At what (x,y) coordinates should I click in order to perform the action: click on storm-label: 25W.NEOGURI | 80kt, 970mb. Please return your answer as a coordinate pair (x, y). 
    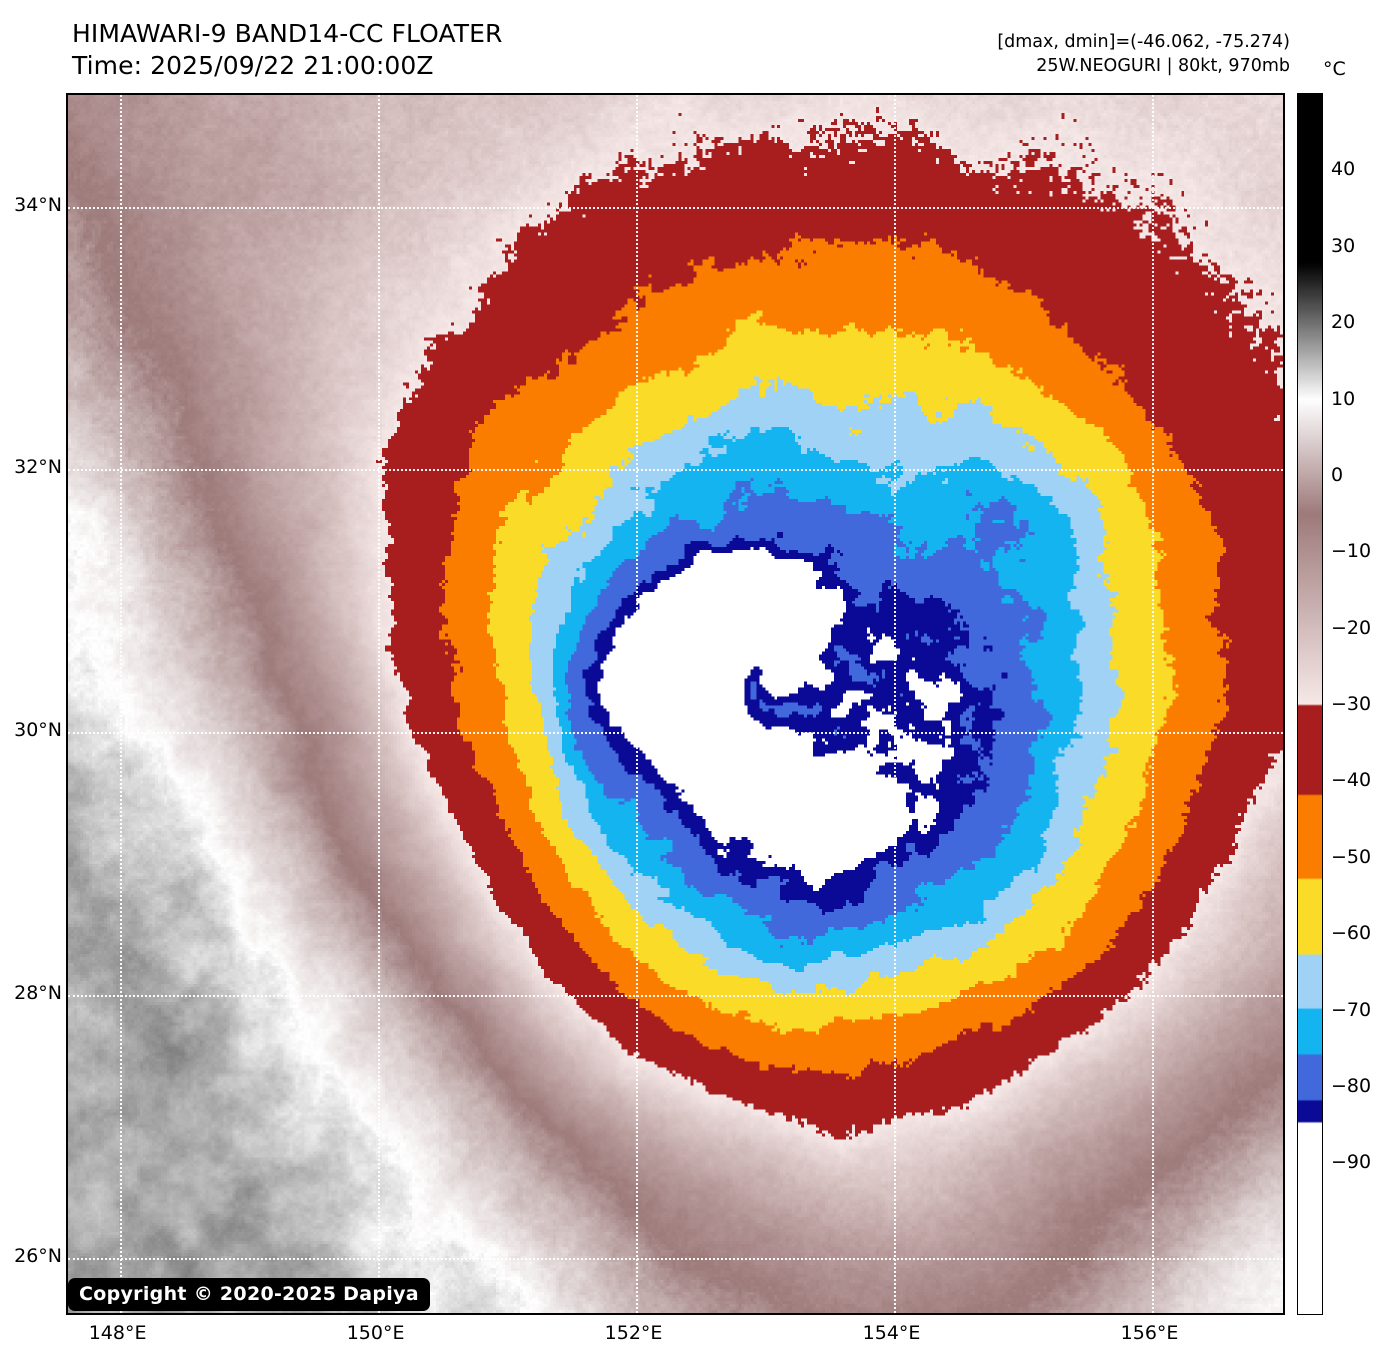
    Looking at the image, I should click on (1163, 66).